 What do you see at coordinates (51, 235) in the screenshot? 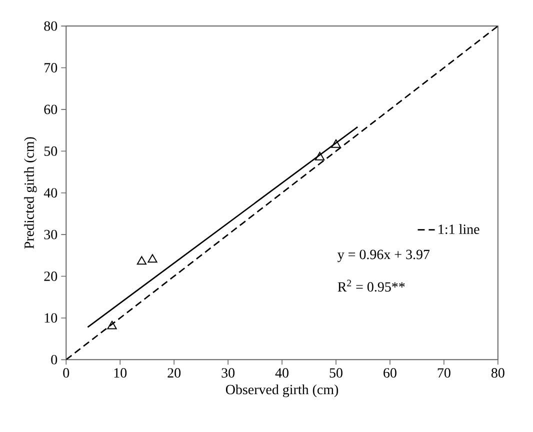
I see `y-tick-label: 30` at bounding box center [51, 235].